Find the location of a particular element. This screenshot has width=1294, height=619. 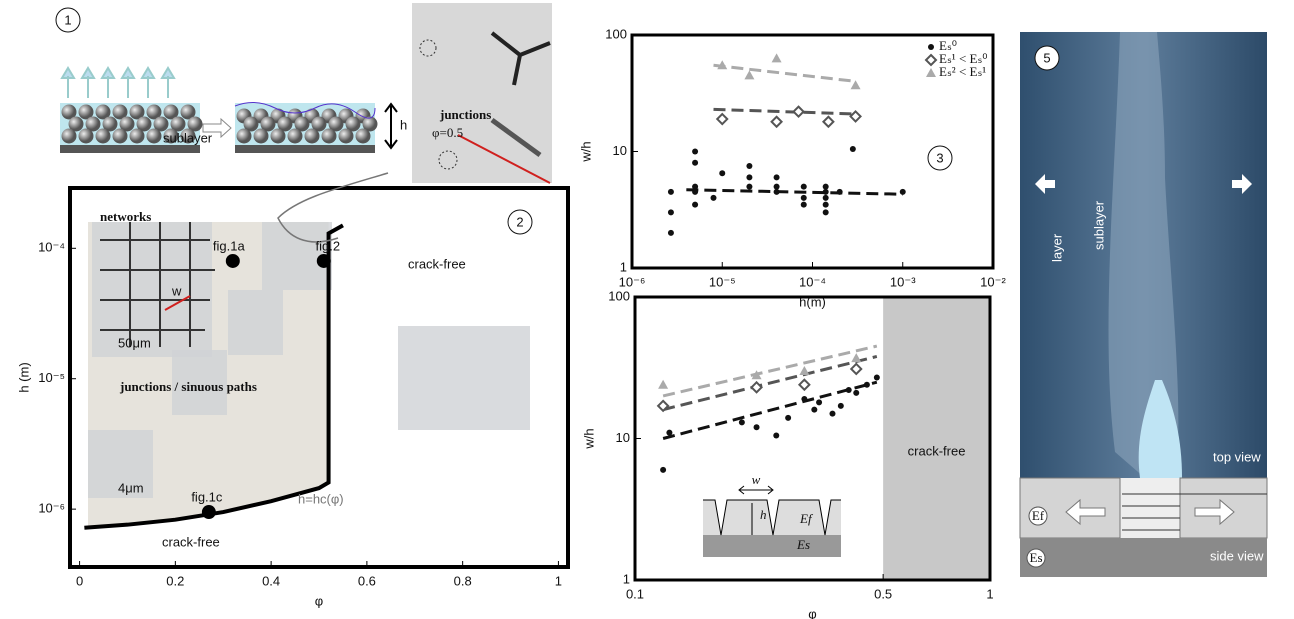

panel-badge is located at coordinates (520, 222).